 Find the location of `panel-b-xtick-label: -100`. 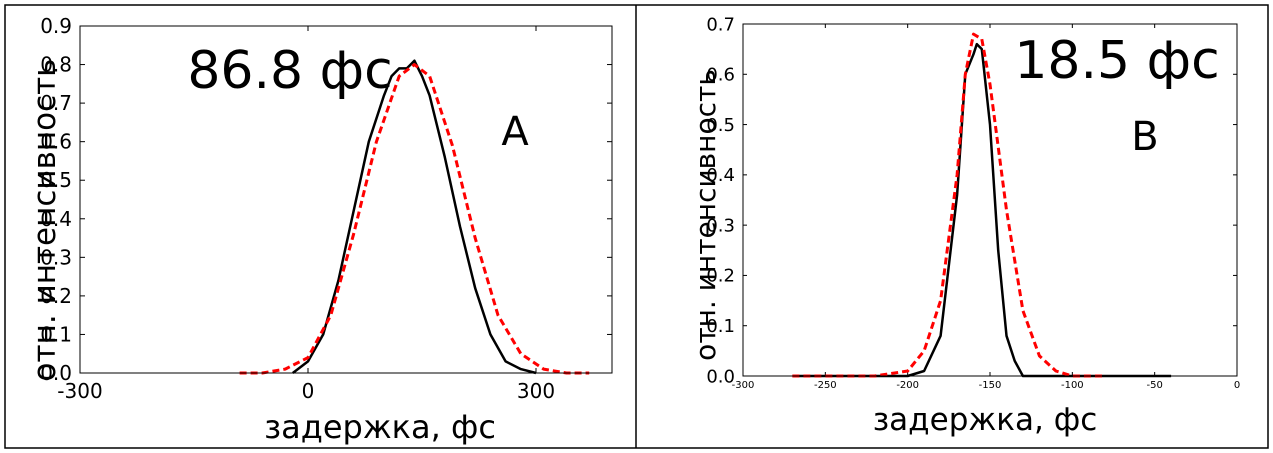

panel-b-xtick-label: -100 is located at coordinates (1072, 385).